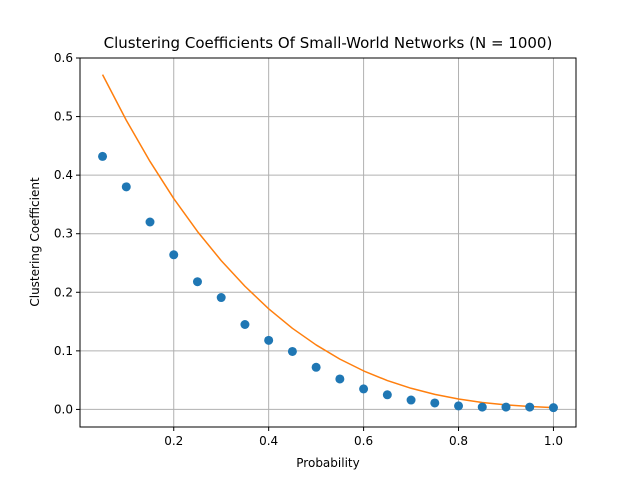  Describe the element at coordinates (63, 117) in the screenshot. I see `y-tick-label: 0.5` at that location.